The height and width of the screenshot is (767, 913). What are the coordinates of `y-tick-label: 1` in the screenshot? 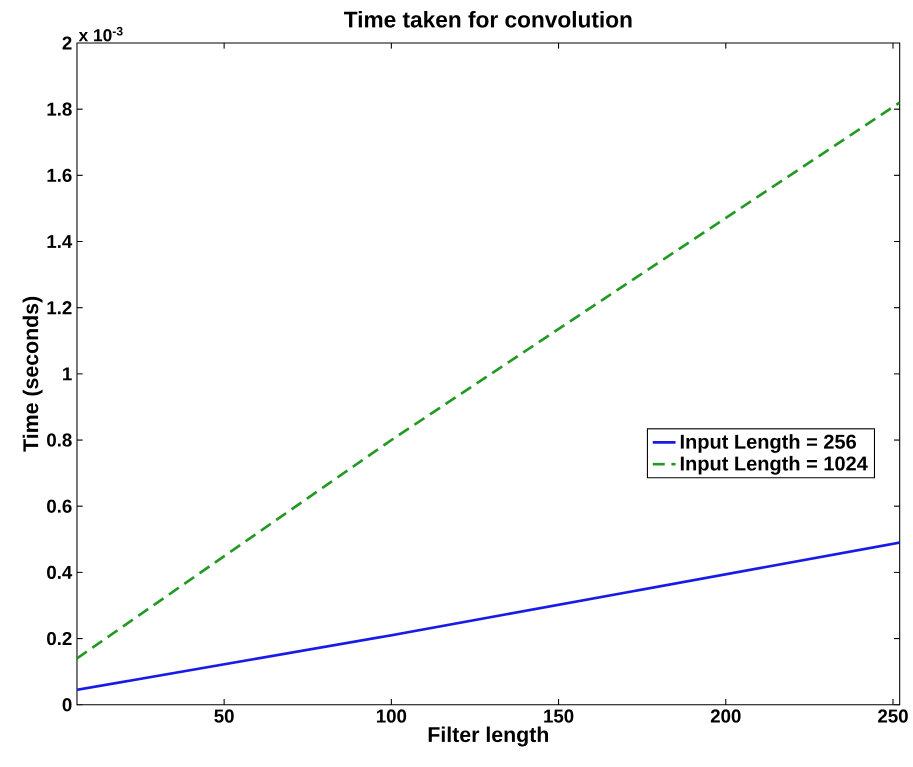 It's located at (67, 374).